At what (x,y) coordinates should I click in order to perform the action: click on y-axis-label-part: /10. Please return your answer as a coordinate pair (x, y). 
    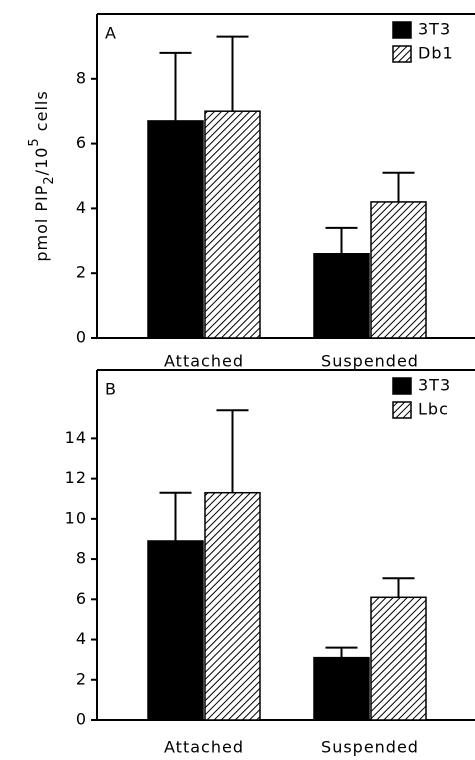
    Looking at the image, I should click on (41, 161).